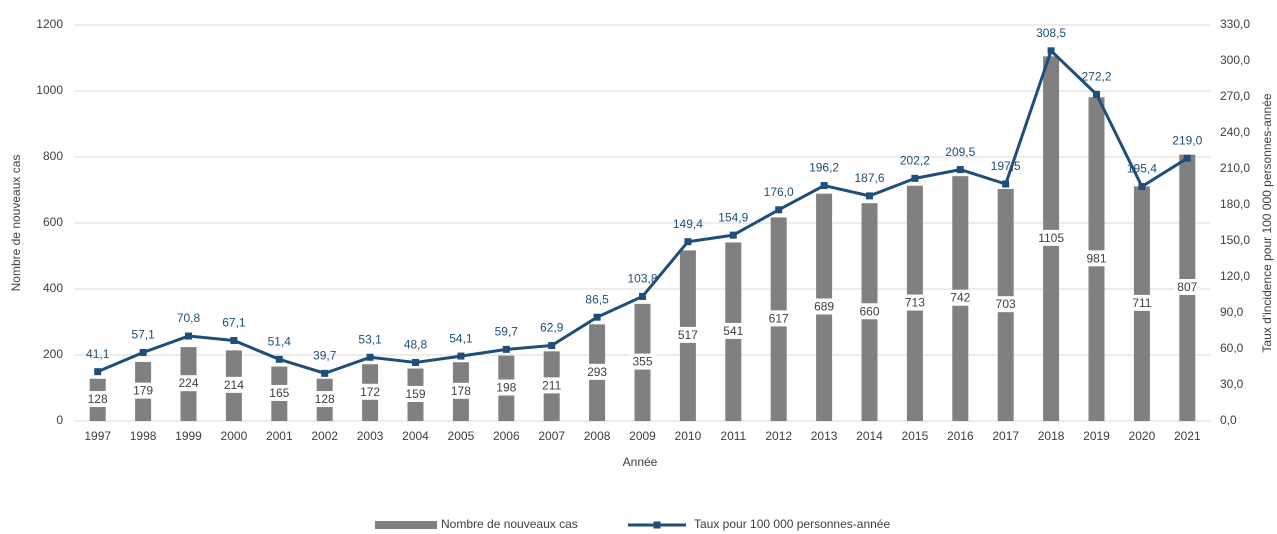 This screenshot has height=534, width=1277. I want to click on y-tick-label: 1200, so click(49, 24).